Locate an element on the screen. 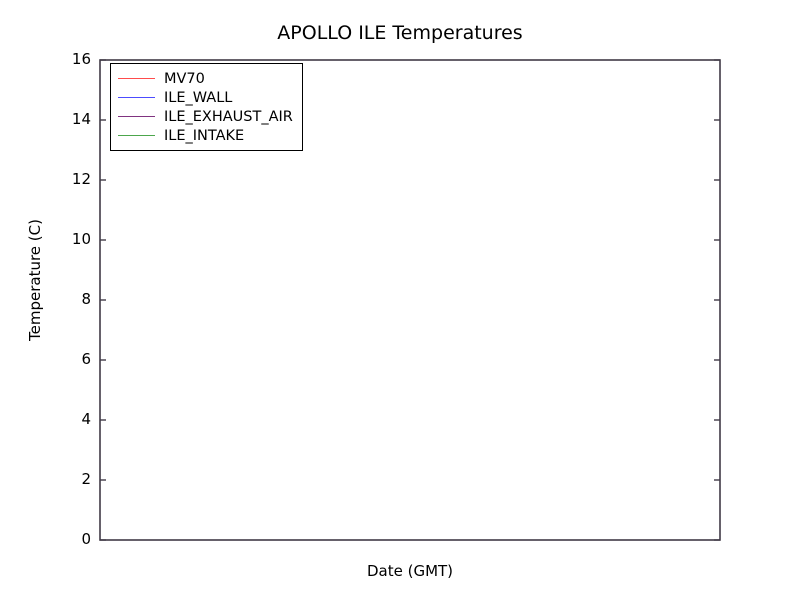  y-tick-label: 2 is located at coordinates (86, 479).